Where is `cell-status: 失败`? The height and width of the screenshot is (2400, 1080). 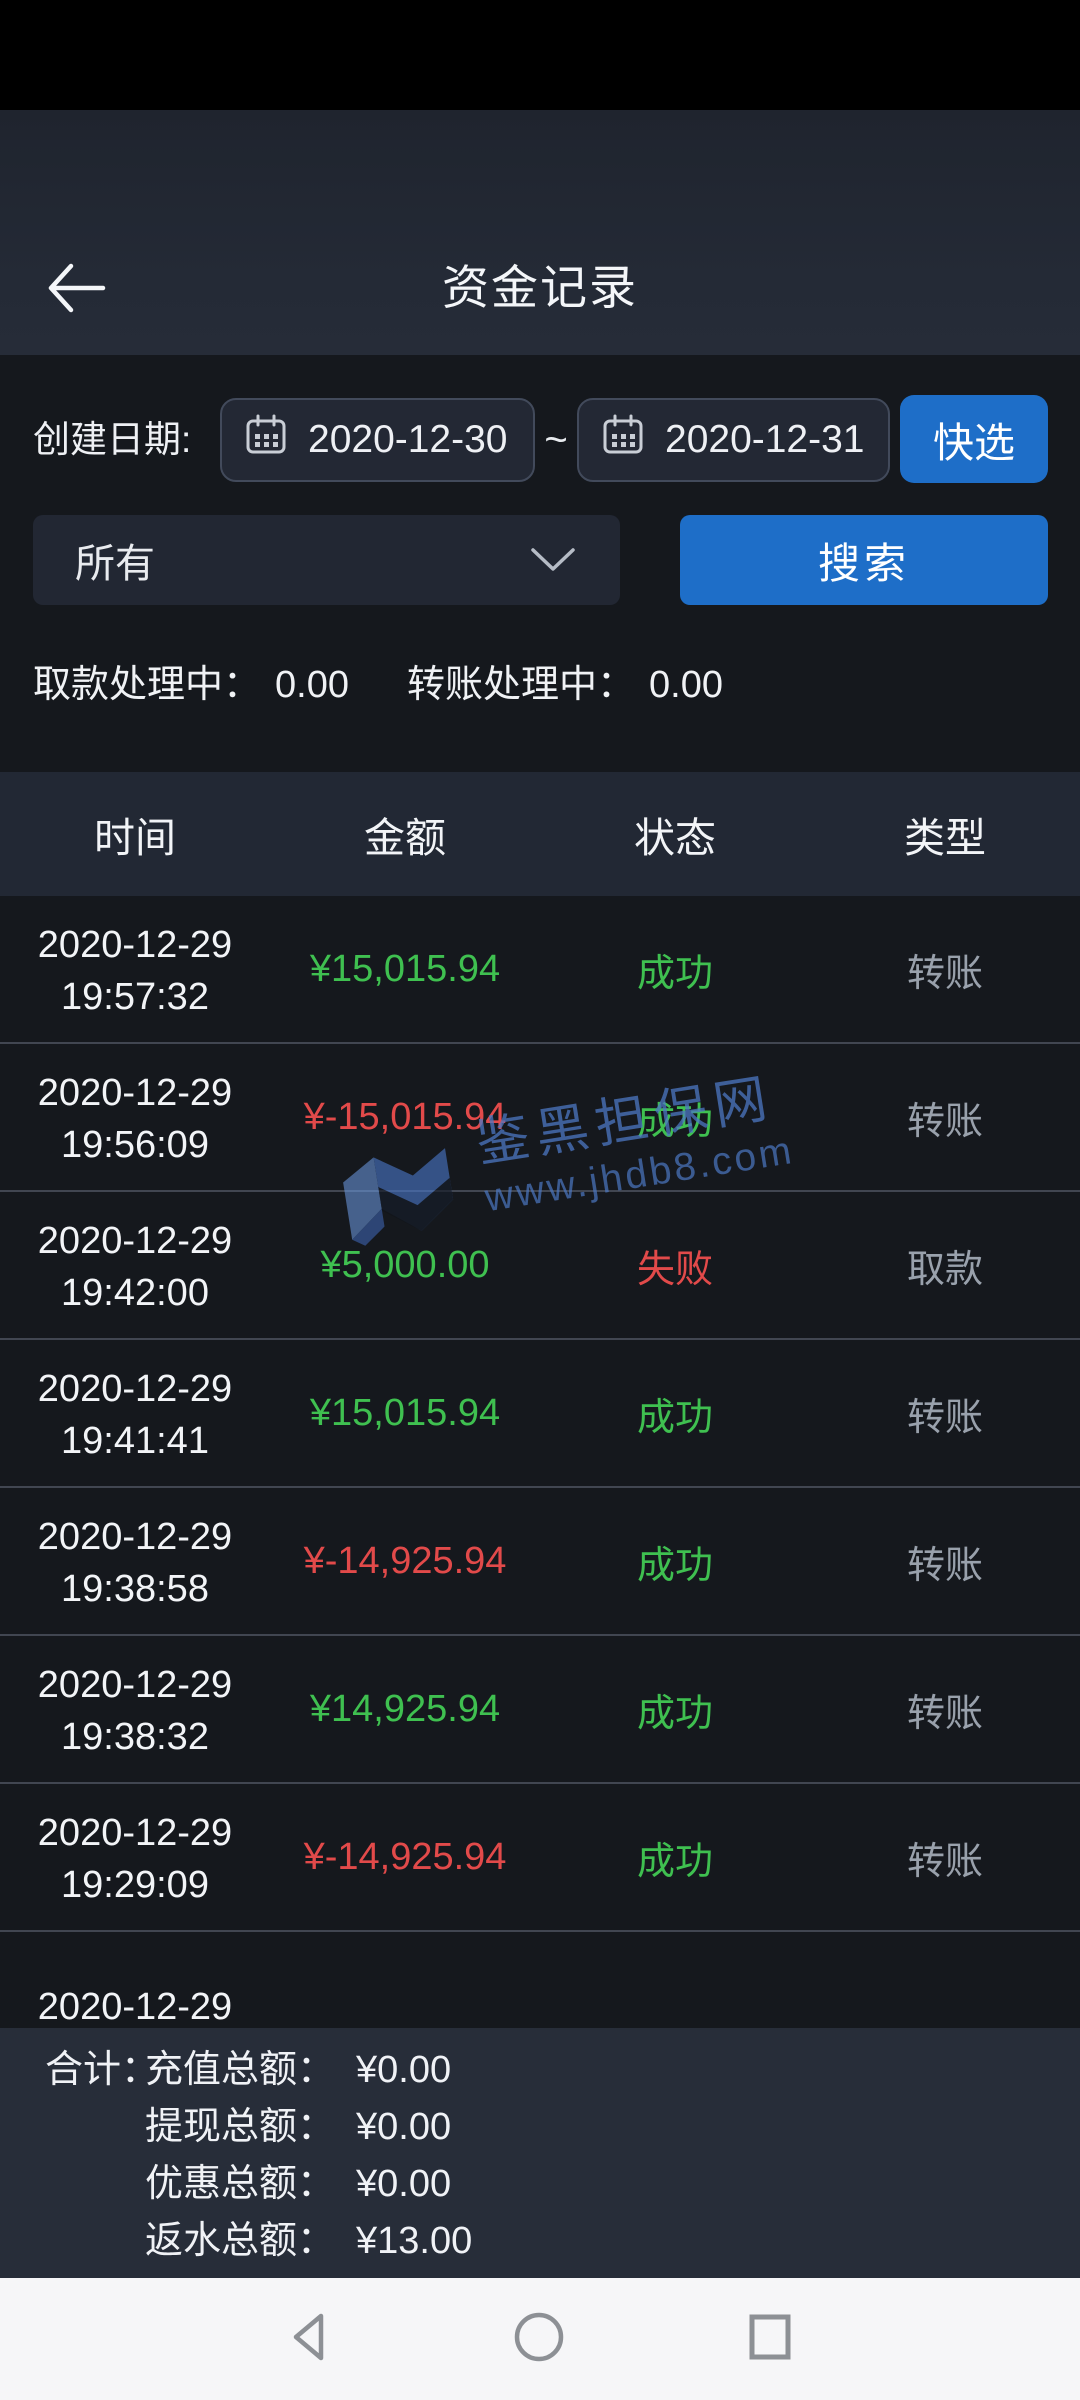 cell-status: 失败 is located at coordinates (674, 1269).